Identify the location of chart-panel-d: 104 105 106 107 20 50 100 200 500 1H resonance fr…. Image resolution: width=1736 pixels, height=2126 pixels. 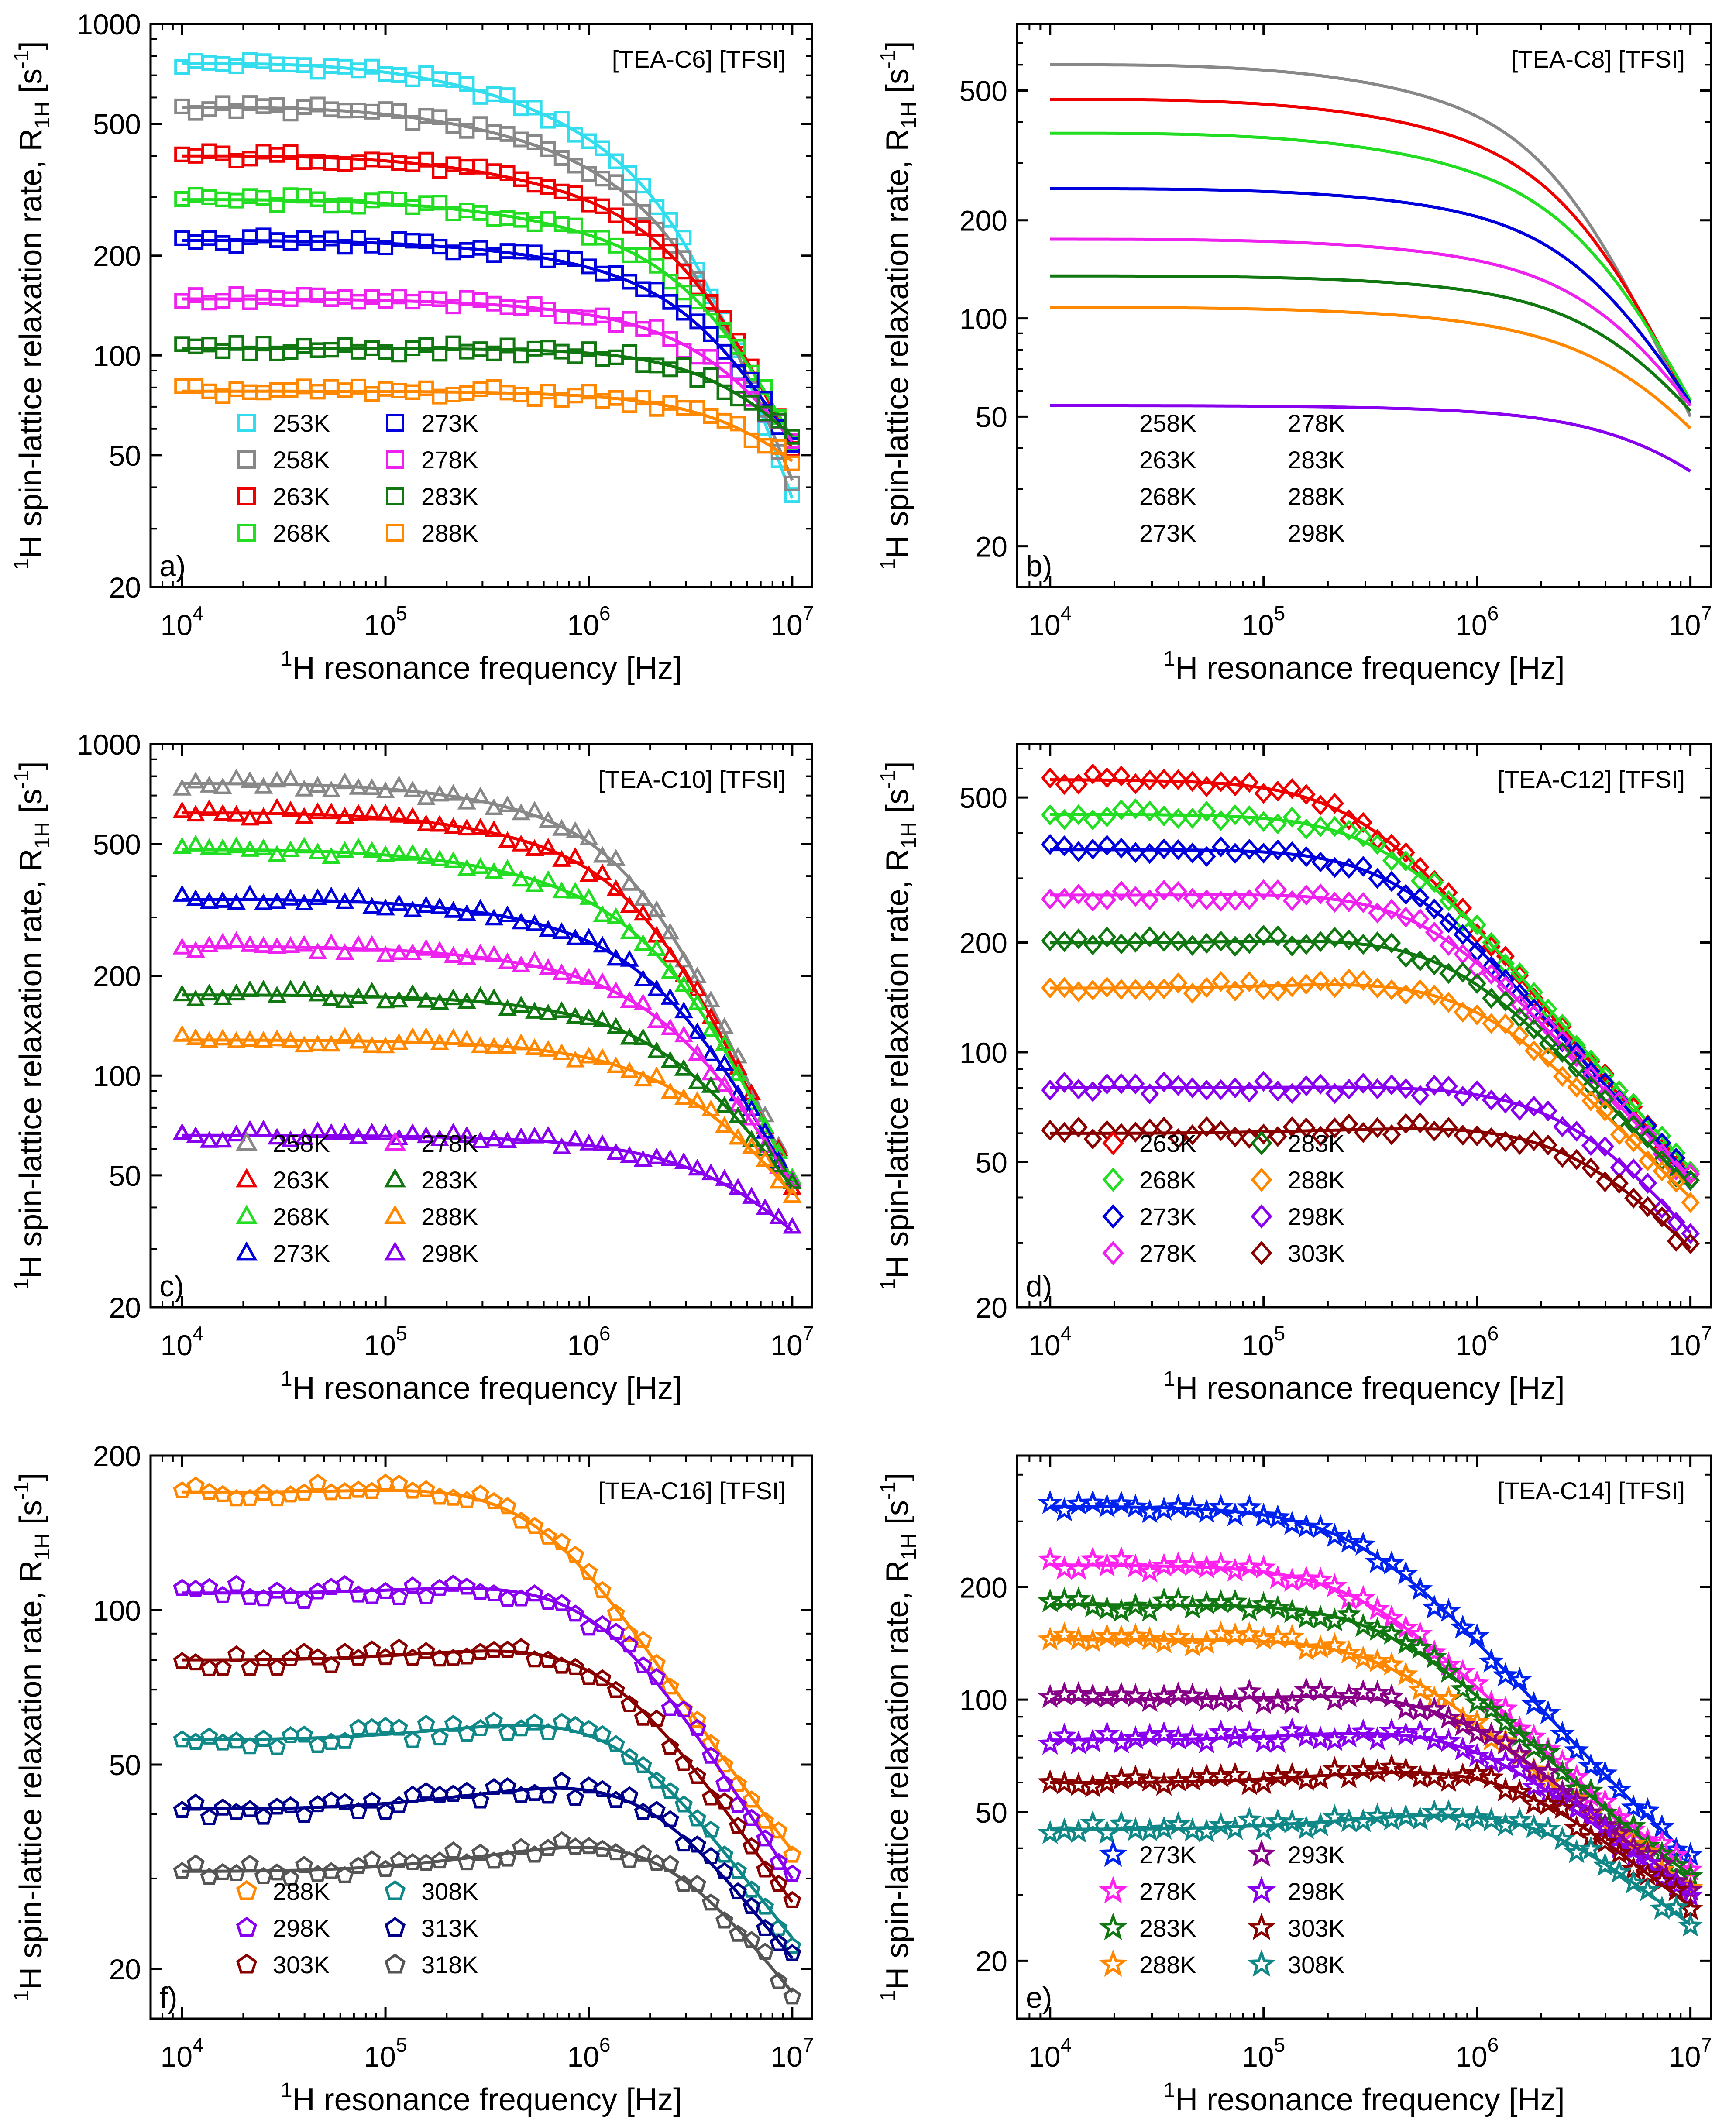
(1294, 1074).